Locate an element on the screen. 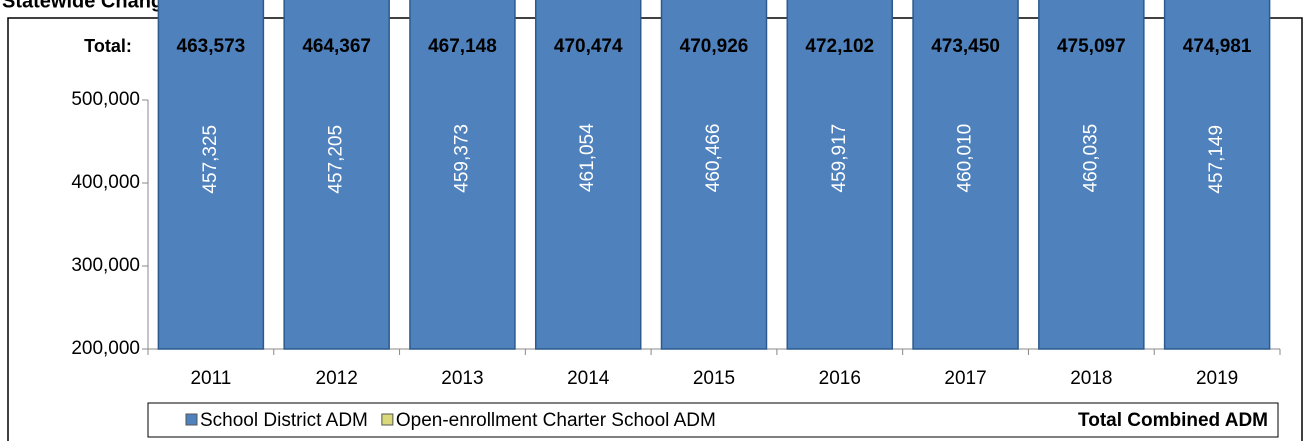 The width and height of the screenshot is (1307, 441). bar-value-label: 461,054 is located at coordinates (587, 157).